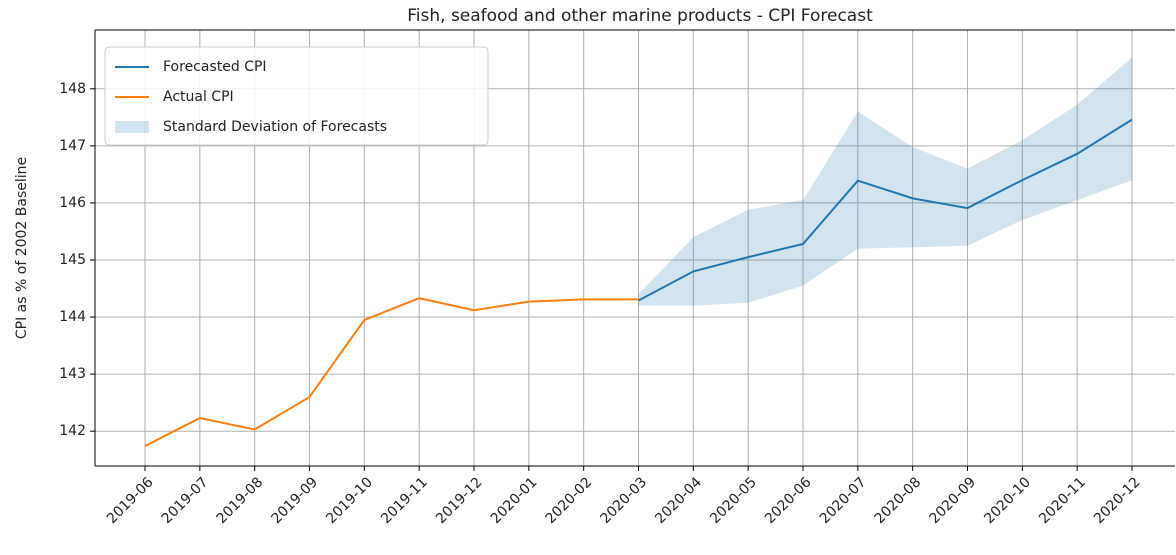  I want to click on x-tick-label: 2020-08, so click(898, 500).